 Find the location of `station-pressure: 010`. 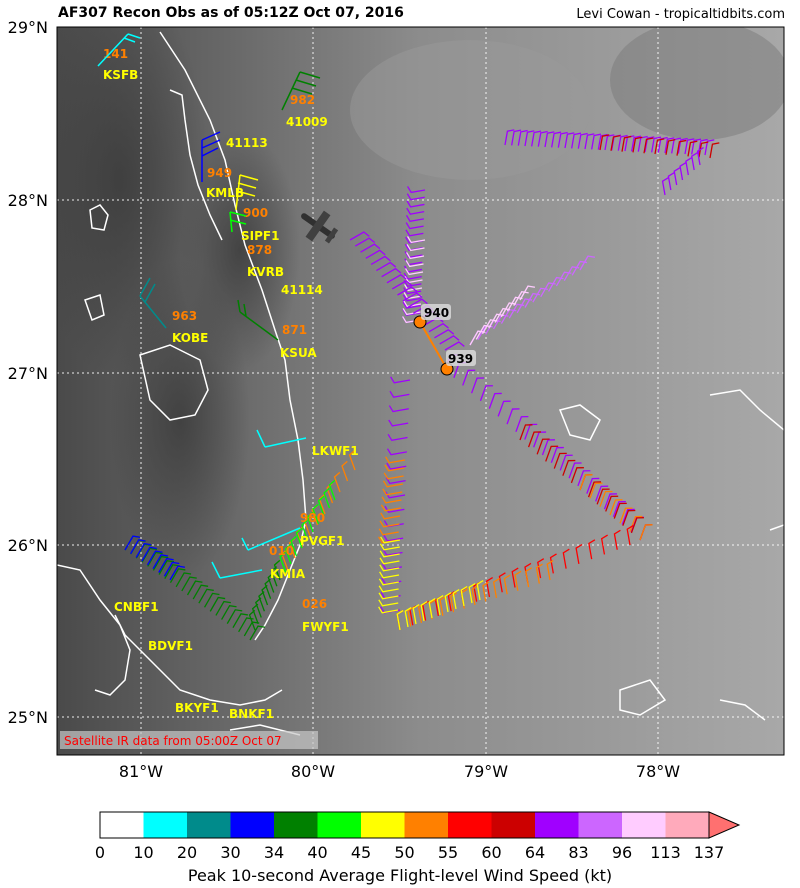

station-pressure: 010 is located at coordinates (281, 551).